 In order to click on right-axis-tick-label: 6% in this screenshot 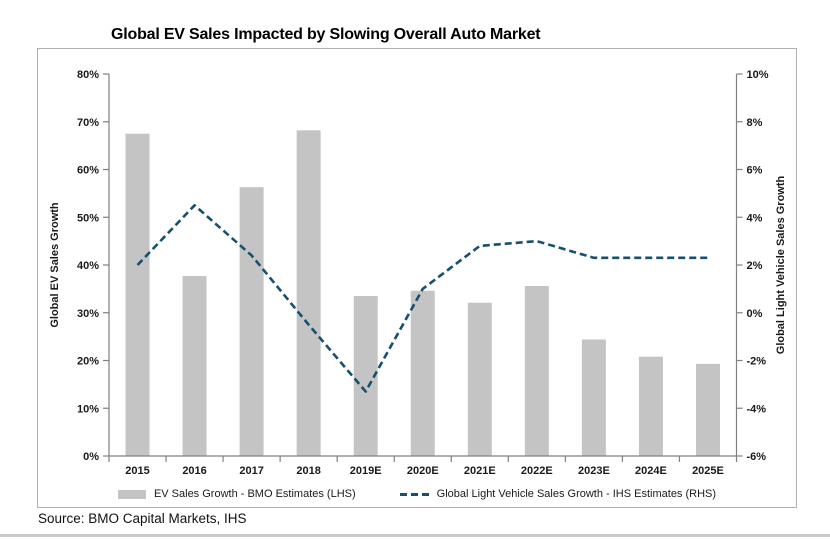, I will do `click(755, 171)`.